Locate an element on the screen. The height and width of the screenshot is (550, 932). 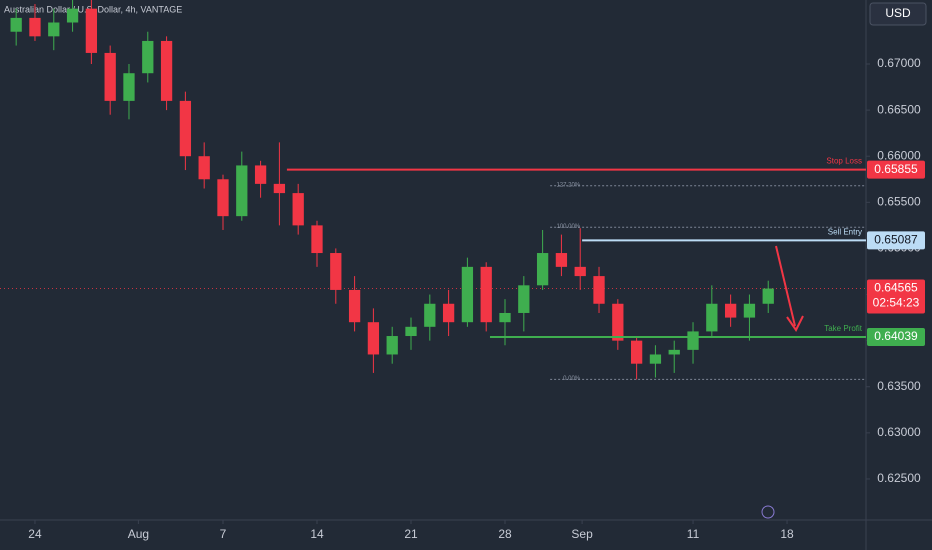
currency-label: USD is located at coordinates (898, 13).